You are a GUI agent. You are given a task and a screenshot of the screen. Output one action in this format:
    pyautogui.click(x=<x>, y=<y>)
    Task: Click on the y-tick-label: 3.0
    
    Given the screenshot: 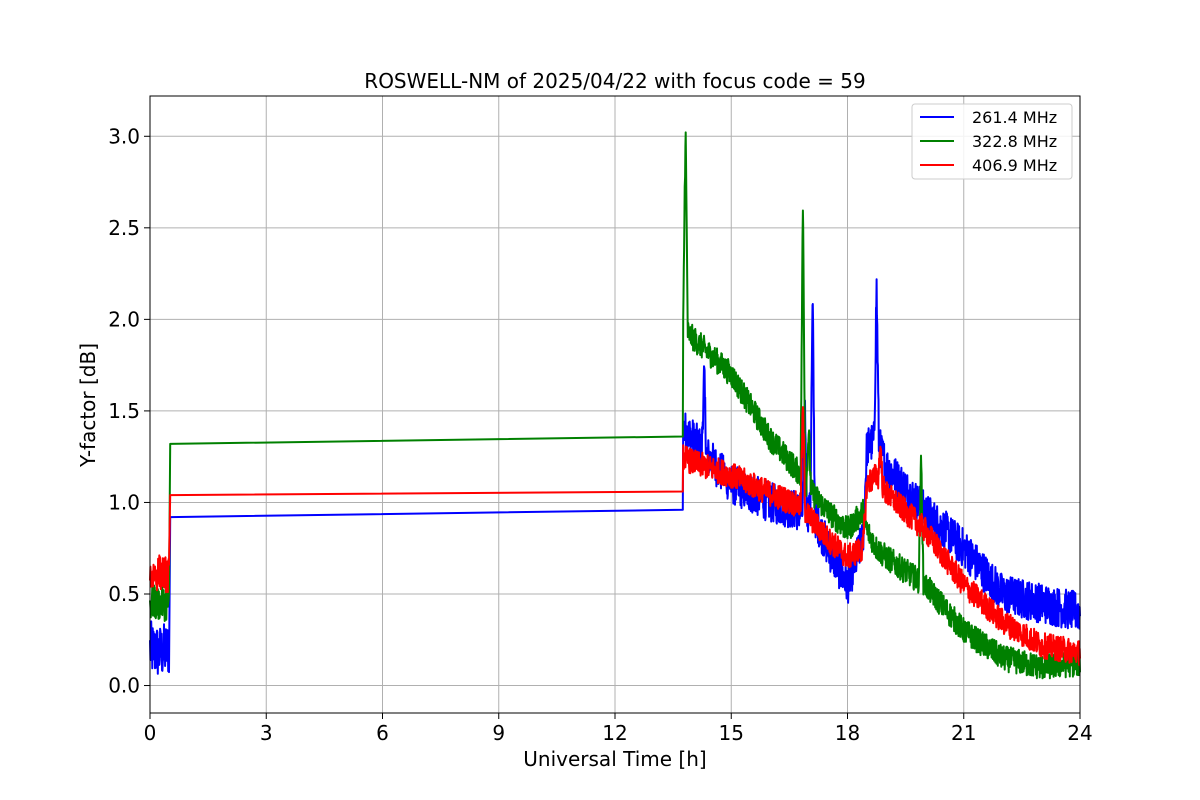 What is the action you would take?
    pyautogui.click(x=124, y=136)
    